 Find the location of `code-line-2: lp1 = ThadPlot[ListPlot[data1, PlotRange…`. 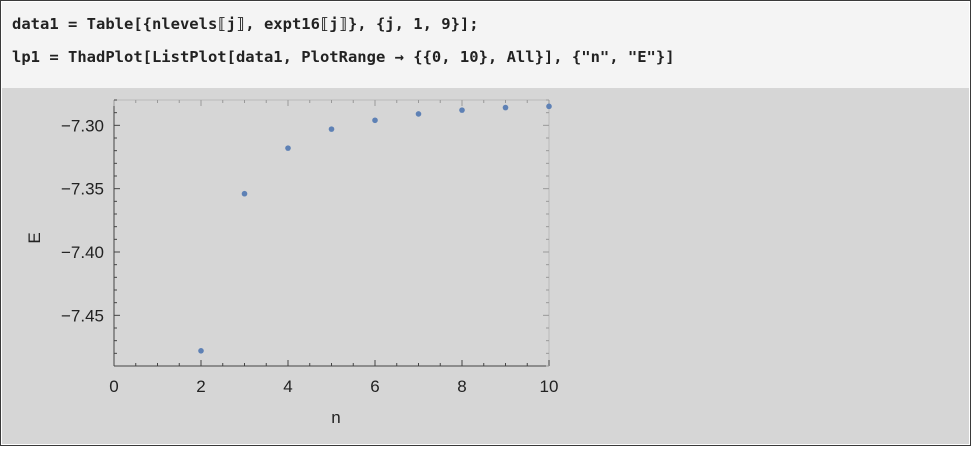

code-line-2: lp1 = ThadPlot[ListPlot[data1, PlotRange… is located at coordinates (343, 57).